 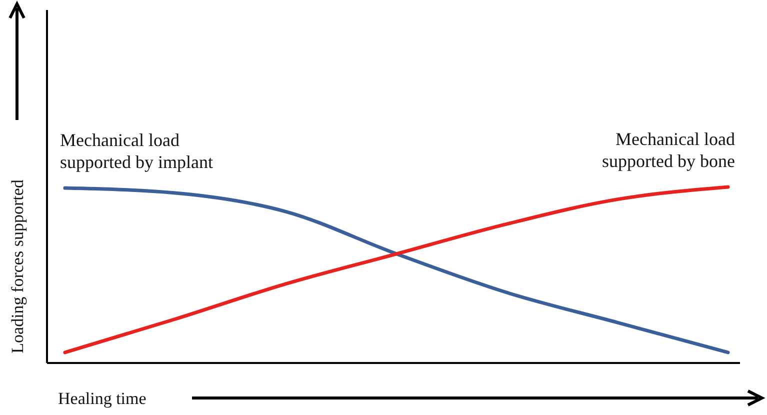 I want to click on series-label: Mechanical load supported by bone, so click(x=669, y=150).